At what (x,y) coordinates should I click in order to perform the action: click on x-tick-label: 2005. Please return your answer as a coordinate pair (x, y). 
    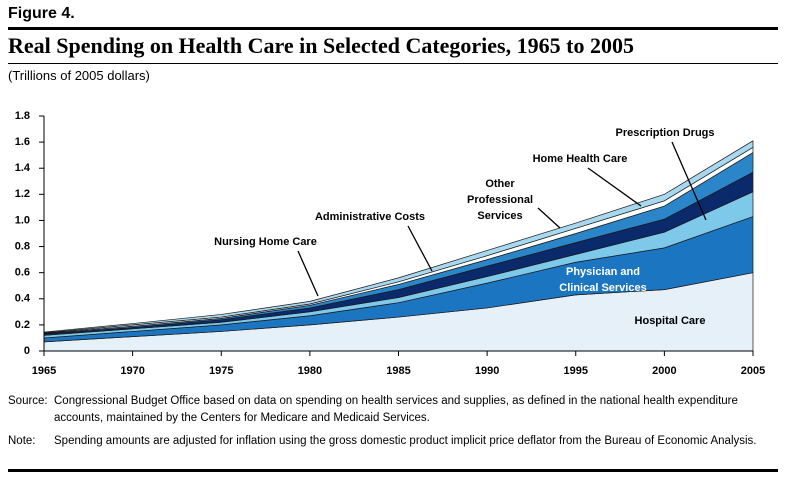
    Looking at the image, I should click on (753, 371).